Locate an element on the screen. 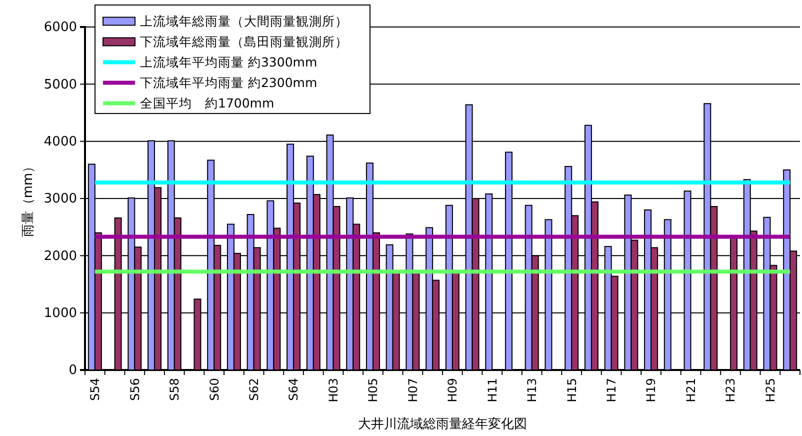 Image resolution: width=802 pixels, height=436 pixels. x-tick-label: H11 is located at coordinates (492, 390).